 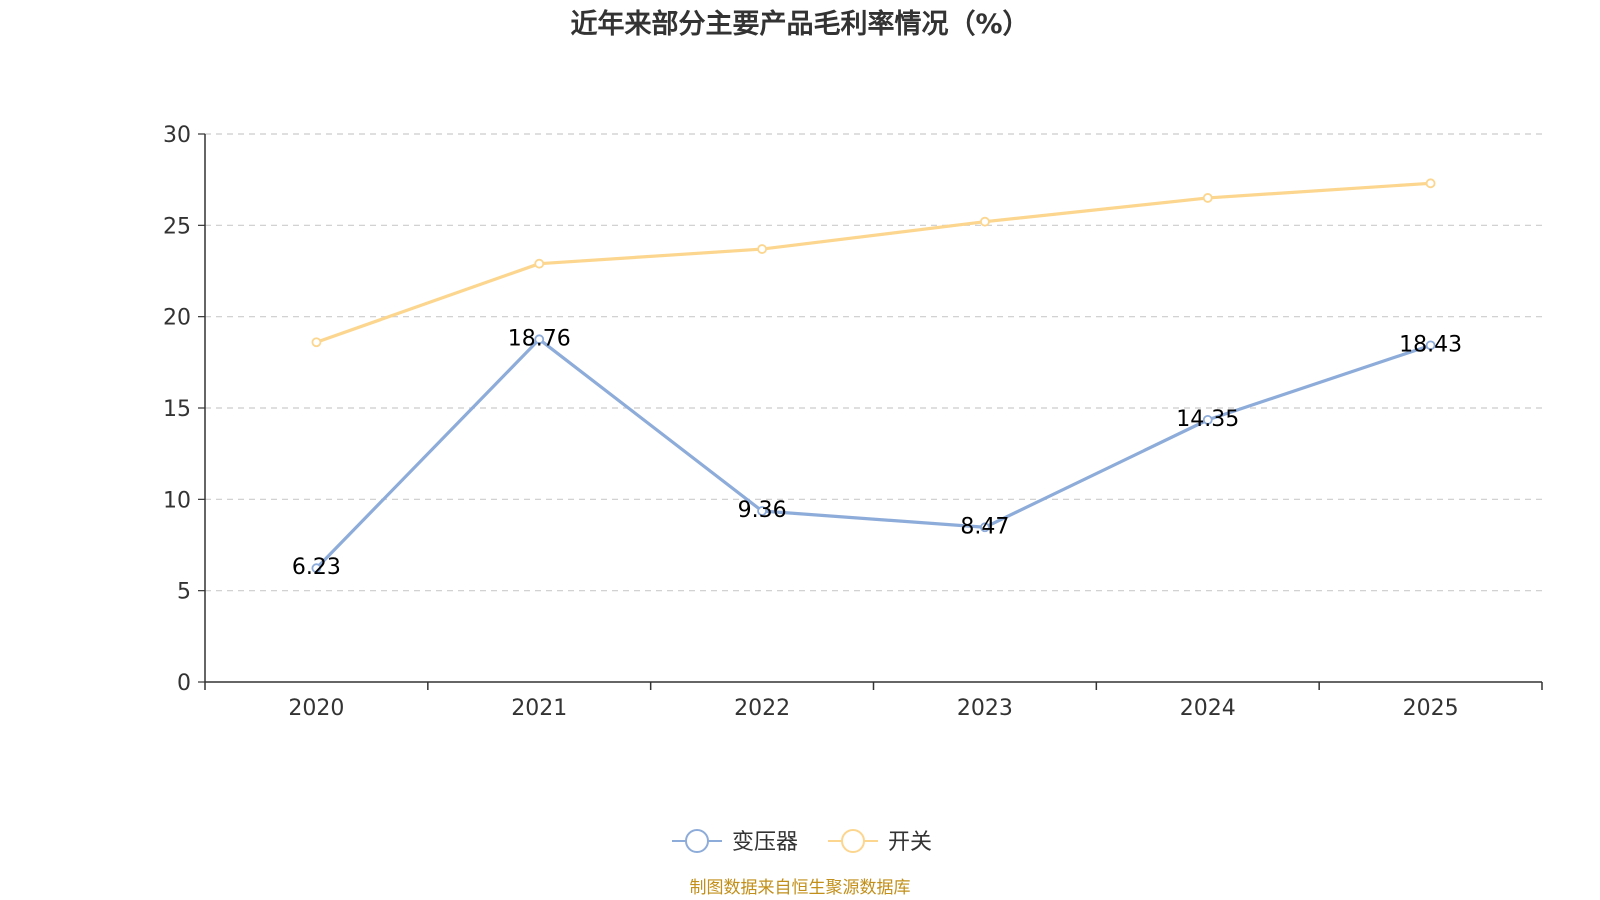 I want to click on data-label: 9.36, so click(x=762, y=510).